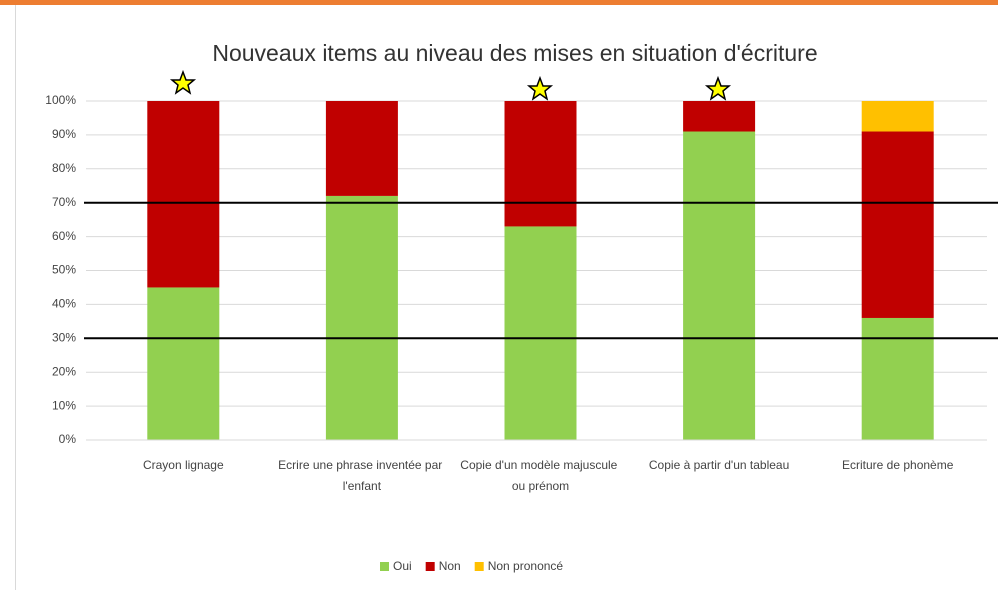 The width and height of the screenshot is (998, 590). I want to click on y-tick-label: 90%, so click(64, 134).